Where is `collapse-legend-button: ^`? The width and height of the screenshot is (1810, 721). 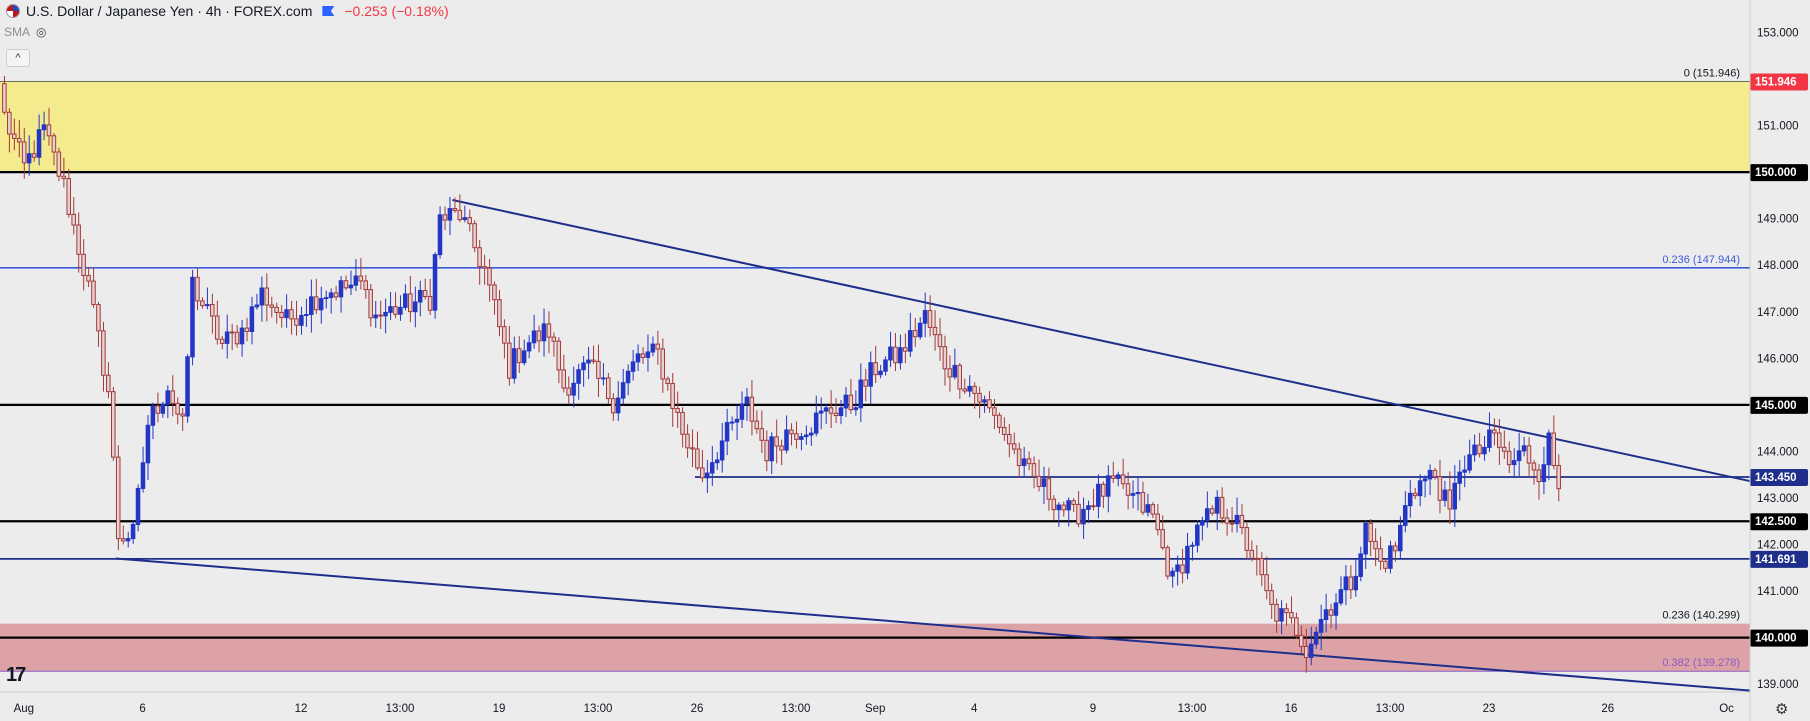
collapse-legend-button: ^ is located at coordinates (18, 58).